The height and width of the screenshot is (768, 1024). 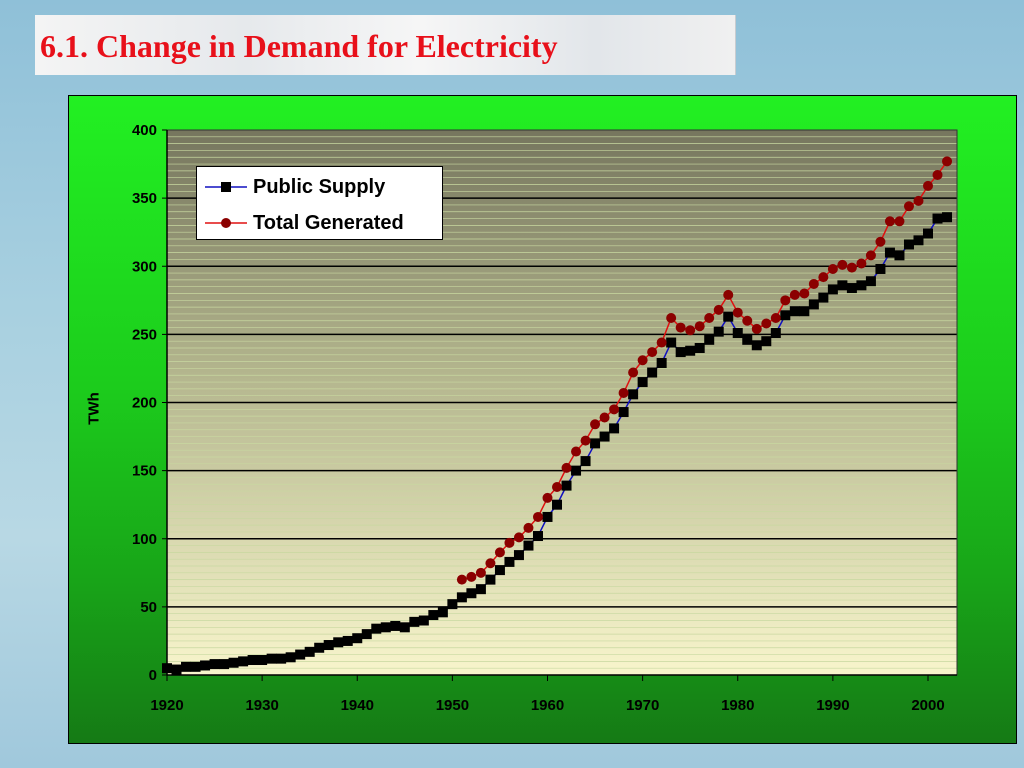 What do you see at coordinates (328, 222) in the screenshot?
I see `legend-label: Total Generated` at bounding box center [328, 222].